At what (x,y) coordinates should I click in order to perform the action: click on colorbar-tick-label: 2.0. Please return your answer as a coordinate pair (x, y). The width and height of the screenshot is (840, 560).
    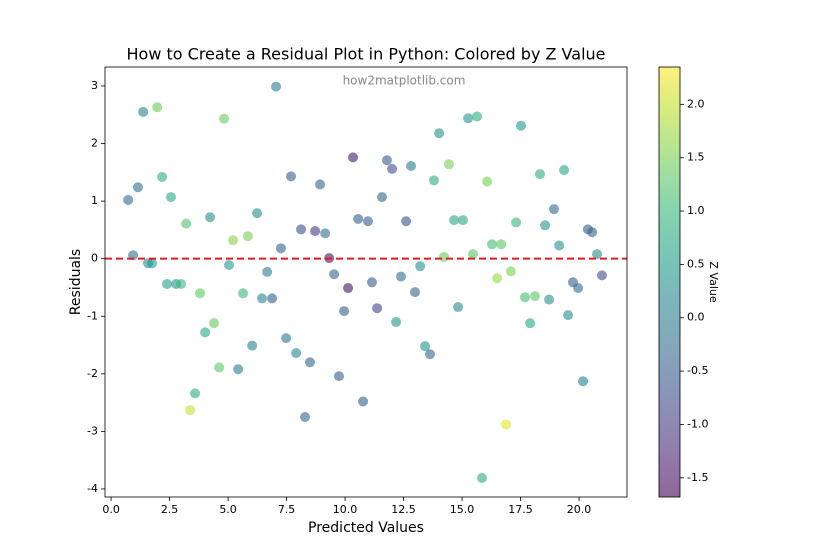
    Looking at the image, I should click on (696, 103).